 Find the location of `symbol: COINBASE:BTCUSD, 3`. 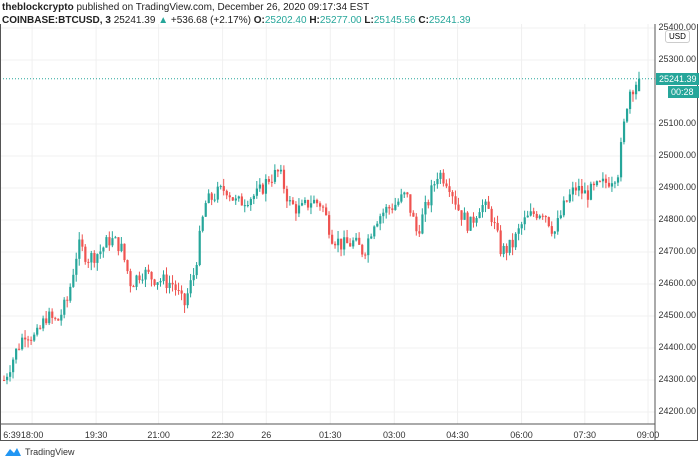

symbol: COINBASE:BTCUSD, 3 is located at coordinates (56, 20).